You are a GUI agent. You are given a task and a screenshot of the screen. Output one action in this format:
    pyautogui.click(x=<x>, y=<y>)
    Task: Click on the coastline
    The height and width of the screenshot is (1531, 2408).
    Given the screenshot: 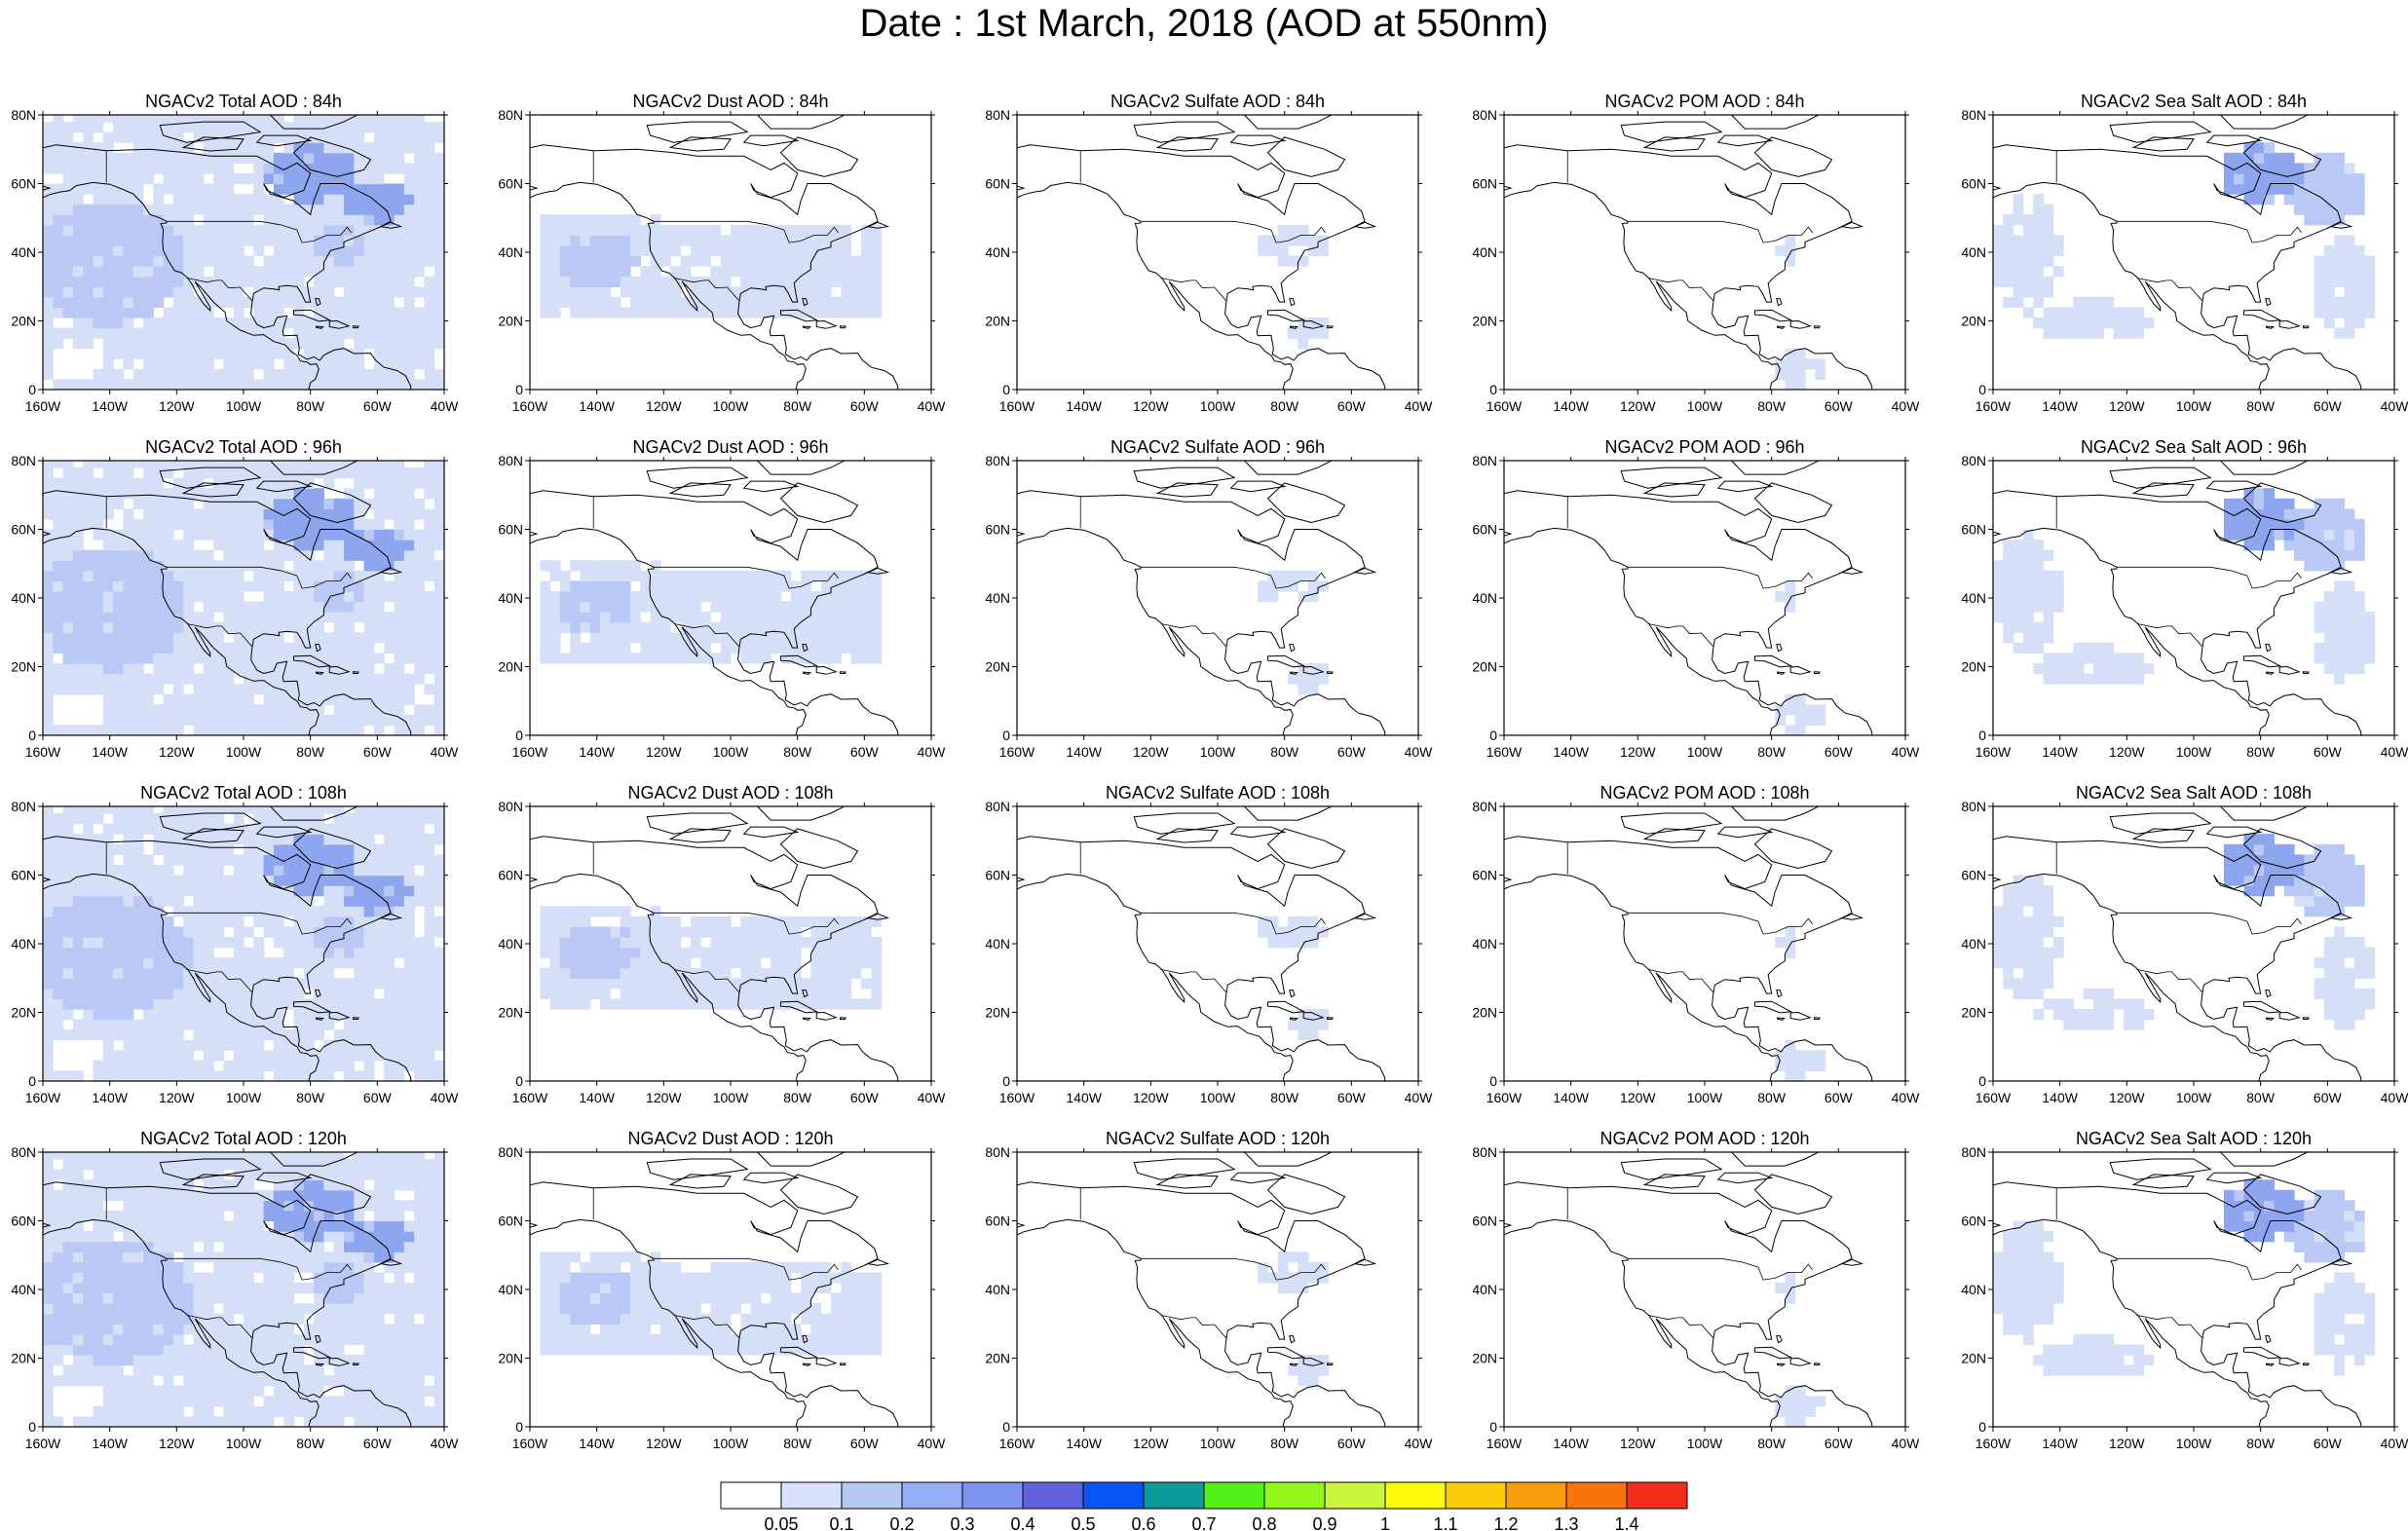 What is the action you would take?
    pyautogui.click(x=1201, y=612)
    